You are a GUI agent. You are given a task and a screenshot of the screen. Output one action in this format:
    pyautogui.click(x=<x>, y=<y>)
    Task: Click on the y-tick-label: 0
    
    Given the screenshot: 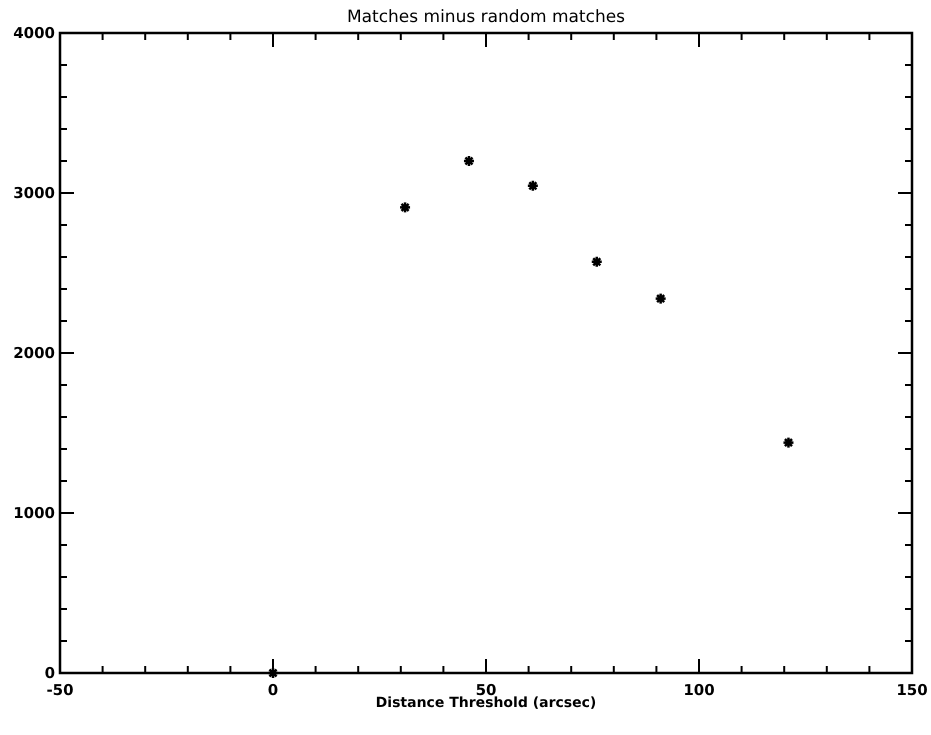 What is the action you would take?
    pyautogui.click(x=49, y=673)
    